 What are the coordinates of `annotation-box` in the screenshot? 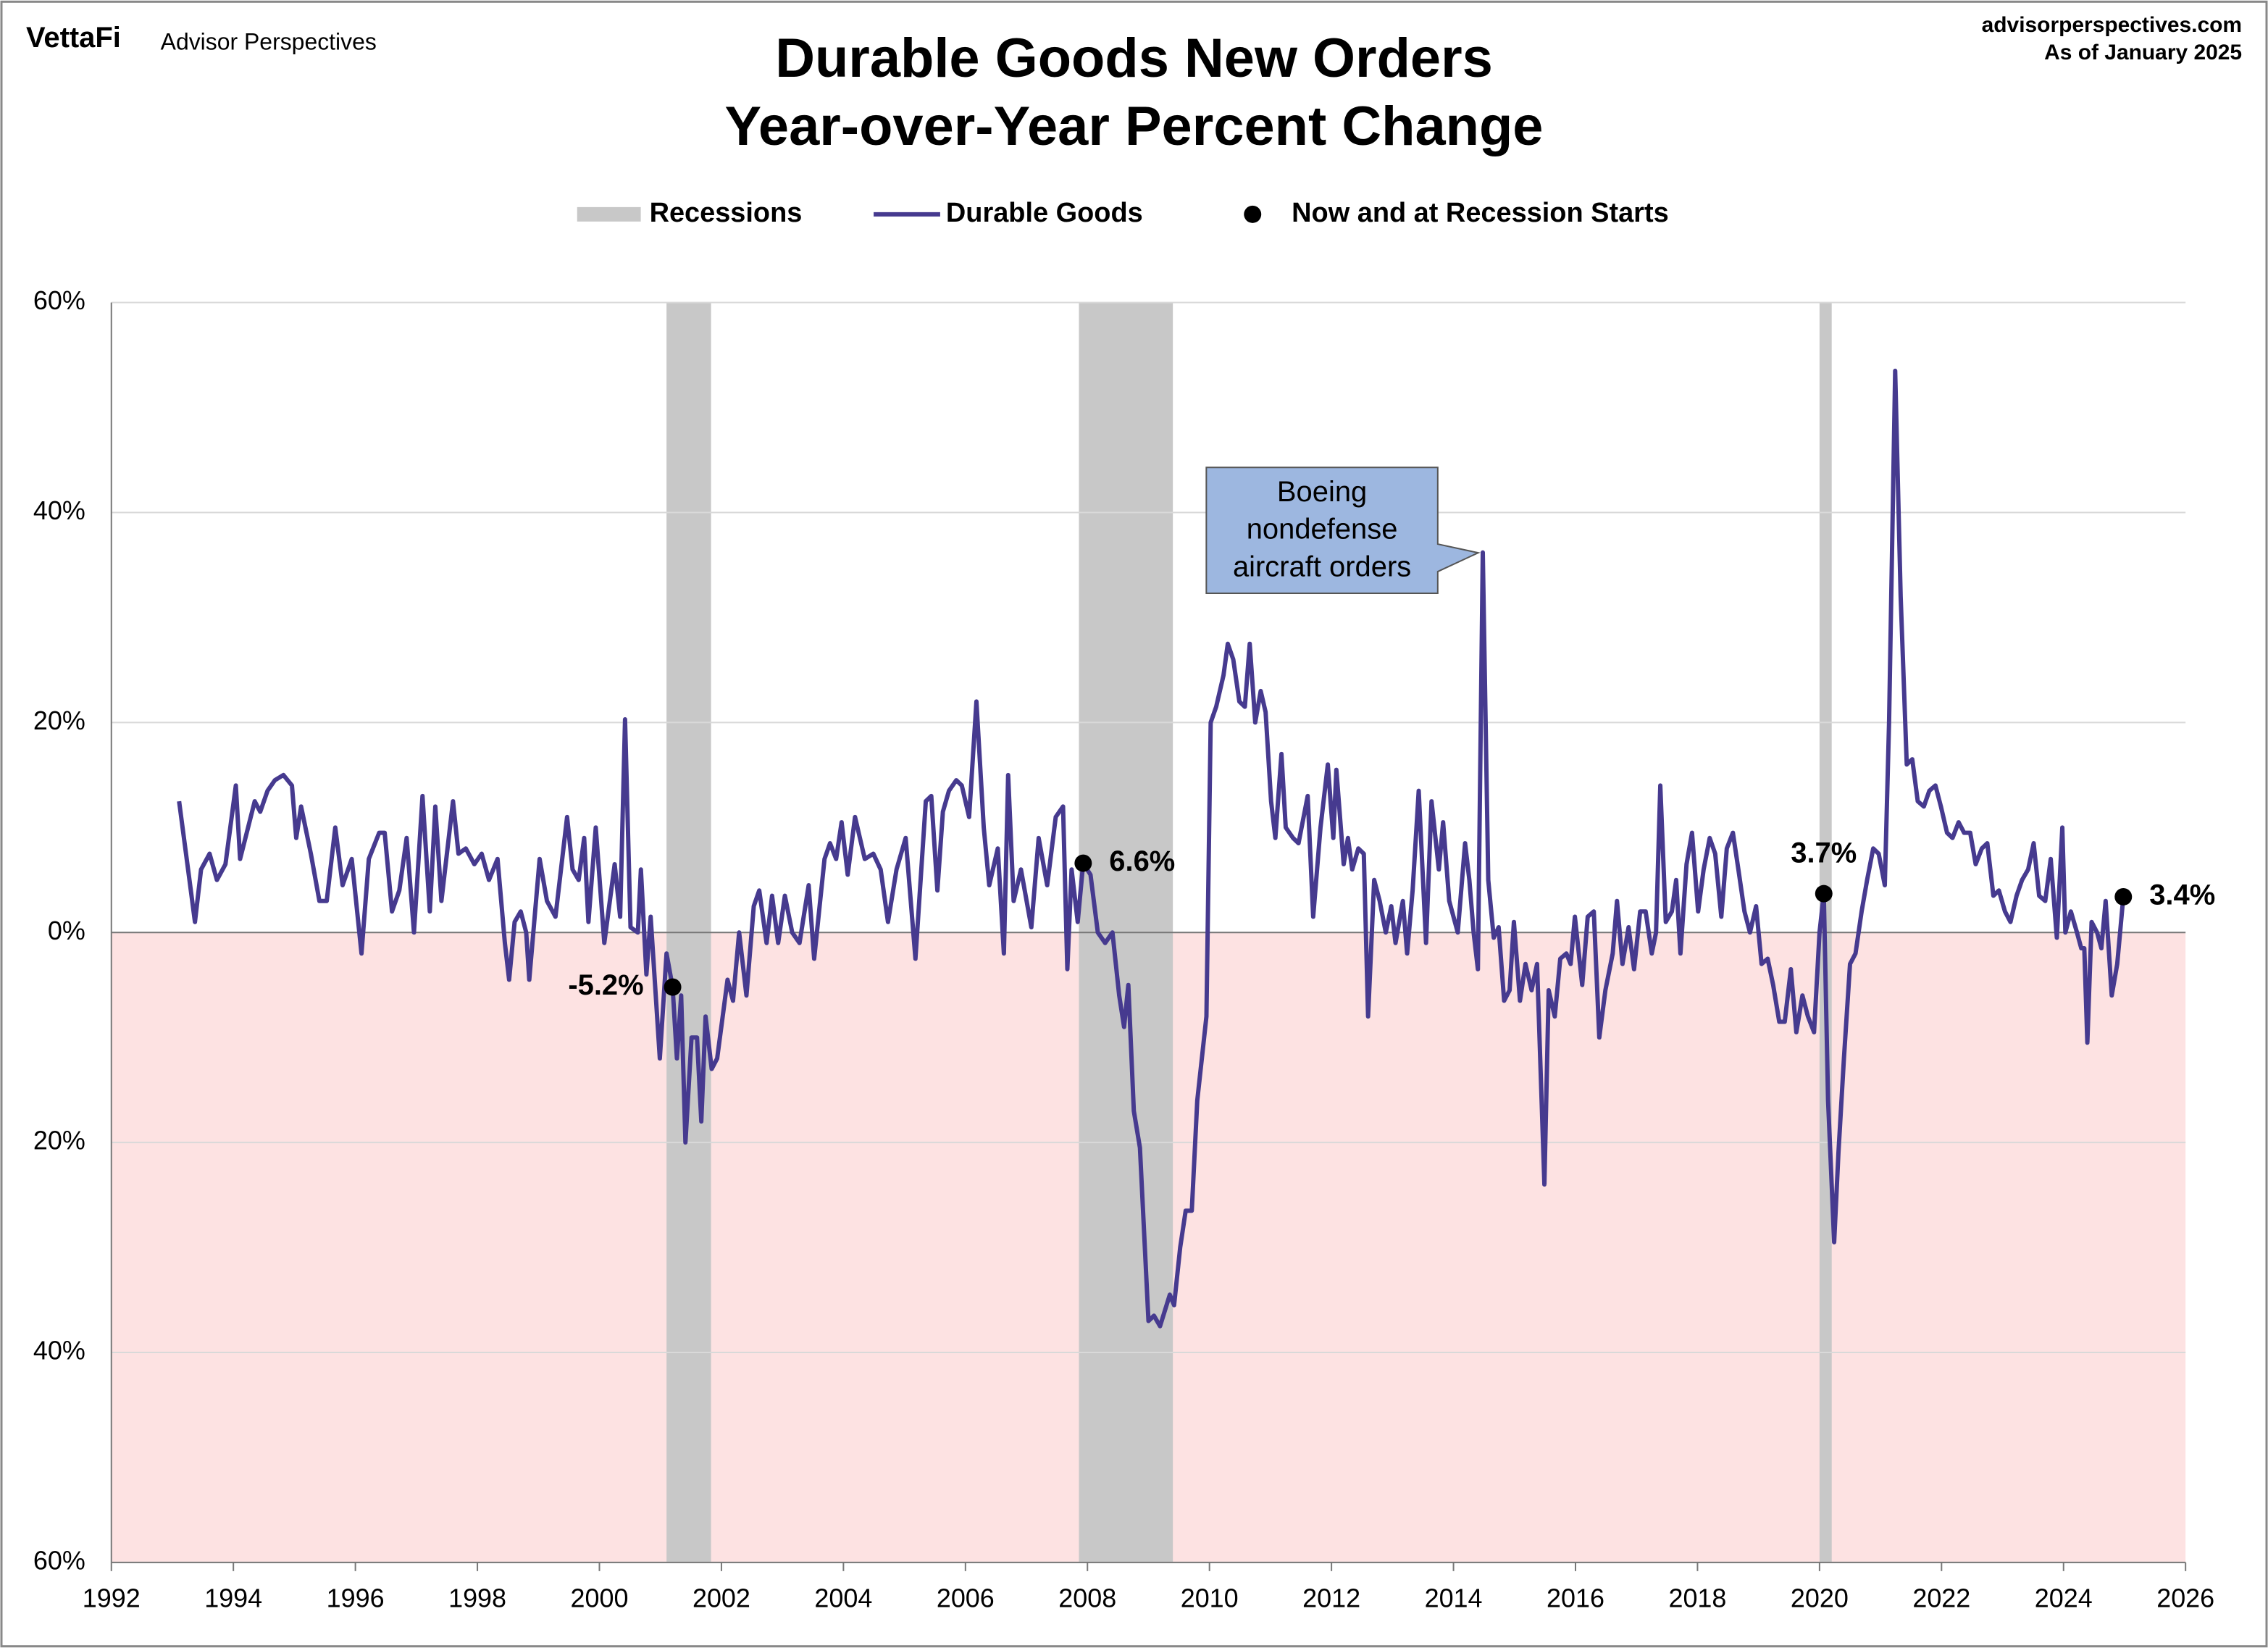 It's located at (1343, 531).